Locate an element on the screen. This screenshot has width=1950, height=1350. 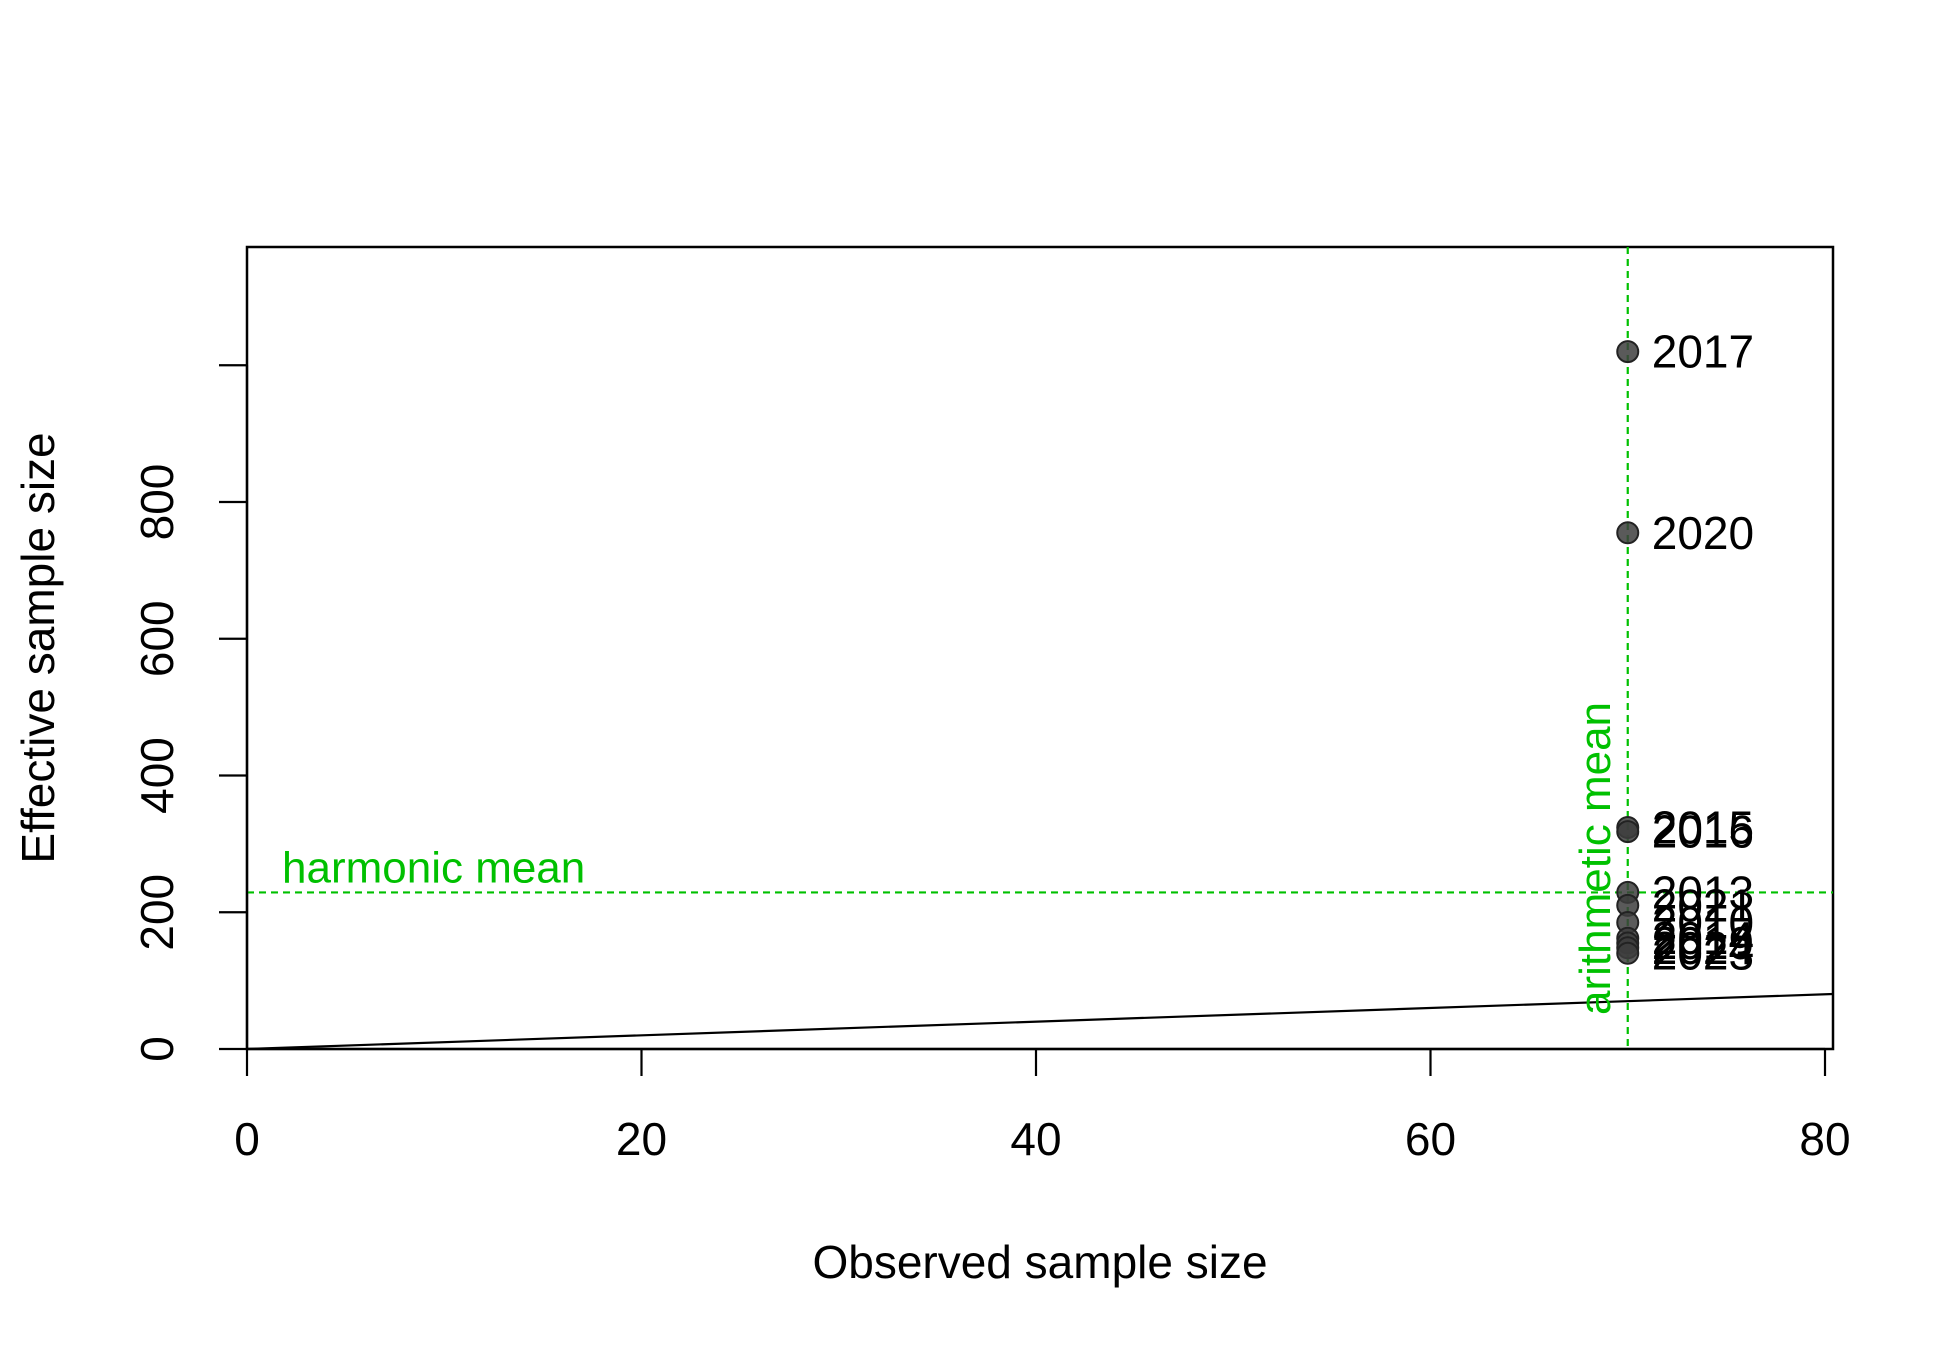
point-label: 2024 is located at coordinates (1703, 948).